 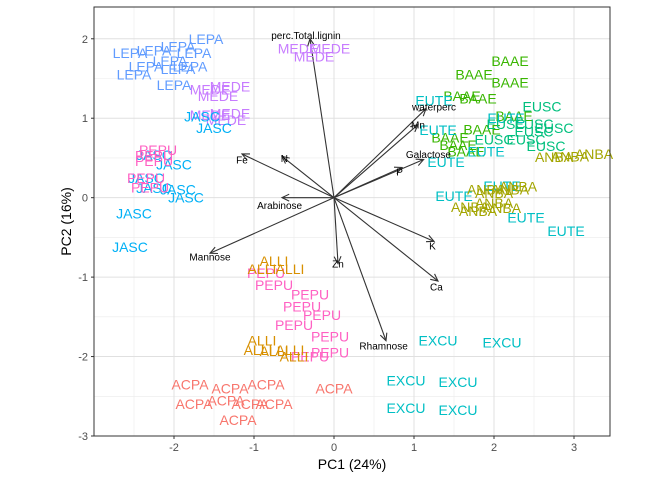 I want to click on loading-label-arabinose: Arabinose, so click(x=279, y=206).